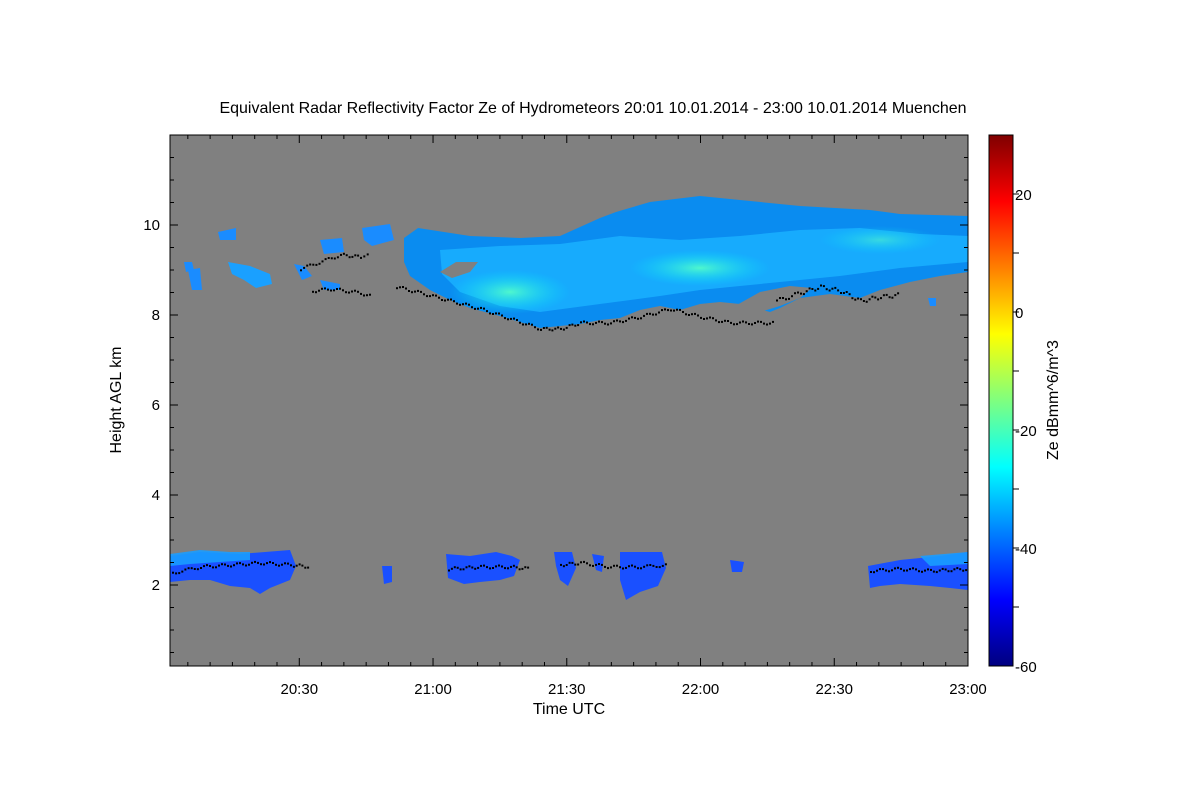  I want to click on y-tick-label: 8, so click(156, 315).